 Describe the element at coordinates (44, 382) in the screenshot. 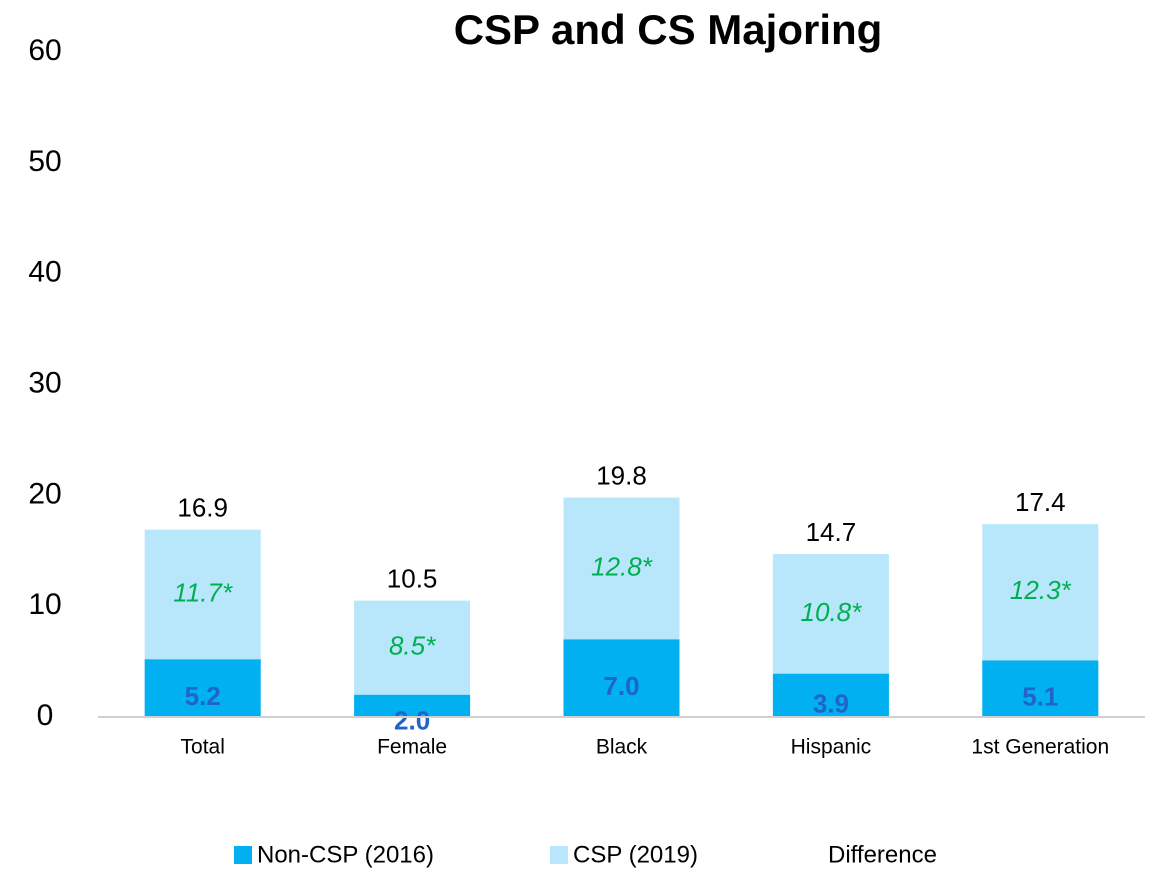

I see `y-tick-label: 30` at that location.